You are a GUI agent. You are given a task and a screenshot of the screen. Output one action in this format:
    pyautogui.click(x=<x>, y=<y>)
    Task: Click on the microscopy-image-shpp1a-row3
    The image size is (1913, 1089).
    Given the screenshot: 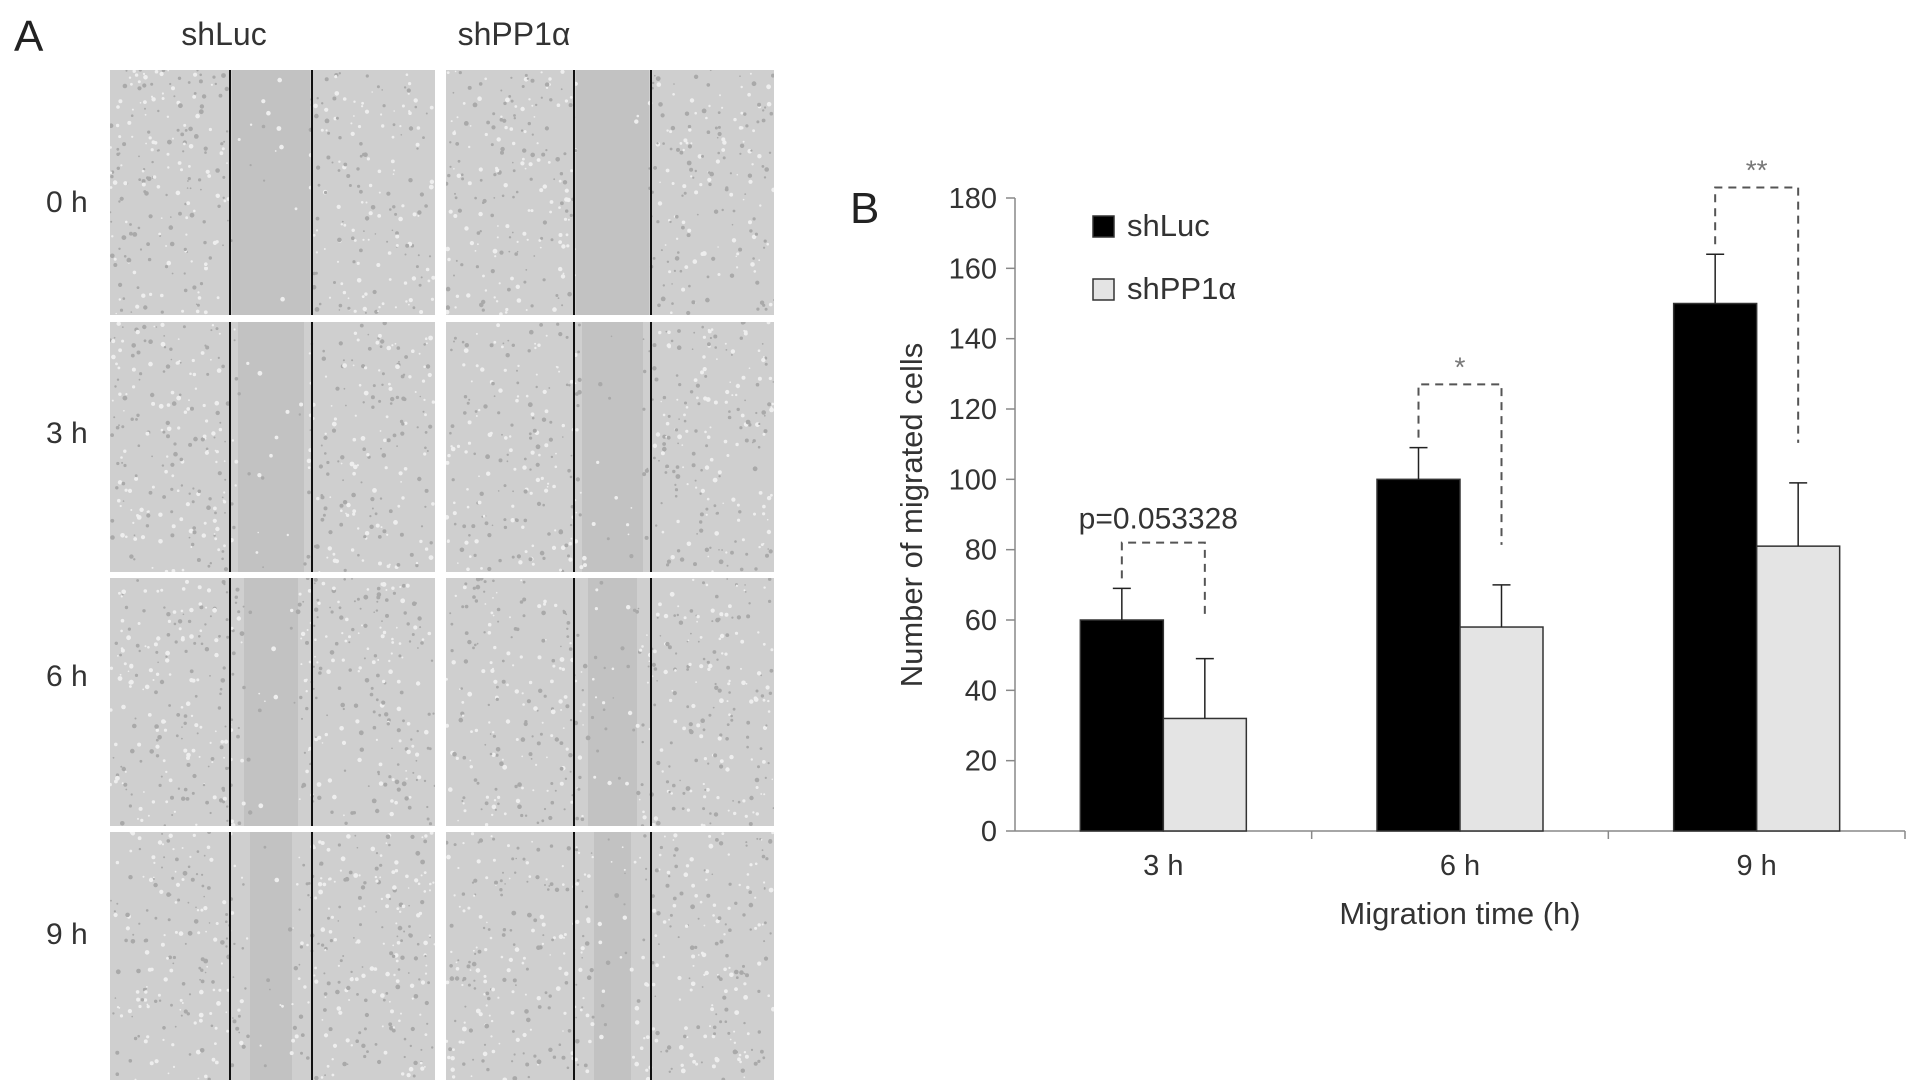 What is the action you would take?
    pyautogui.click(x=610, y=956)
    